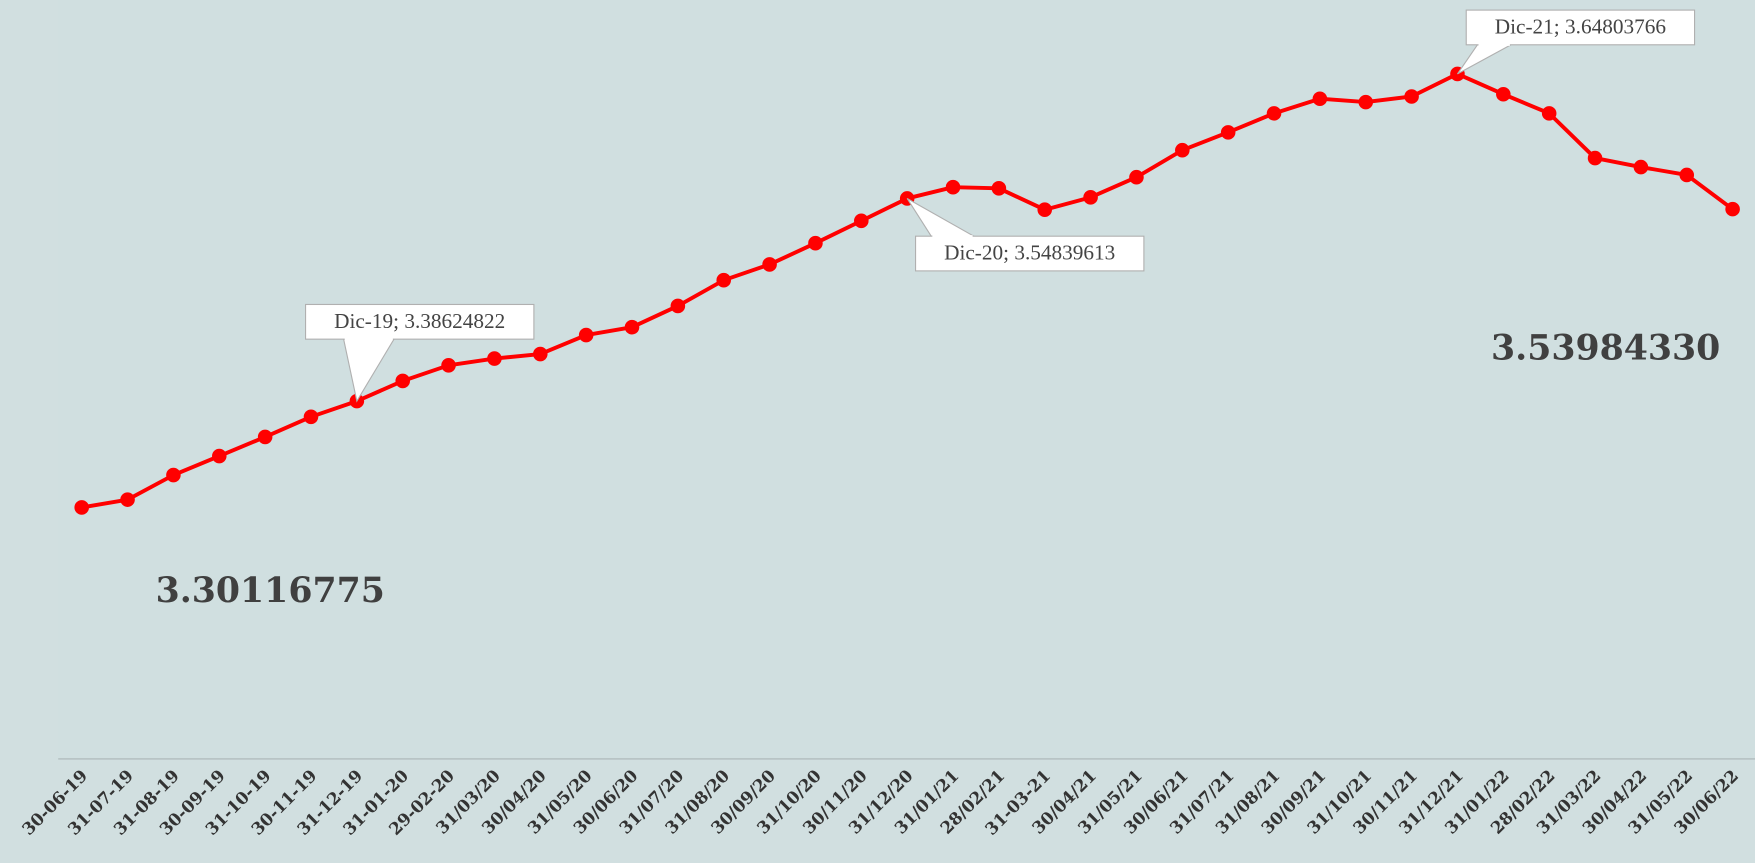  I want to click on callout: Dic-20; 3.54839613, so click(1025, 234).